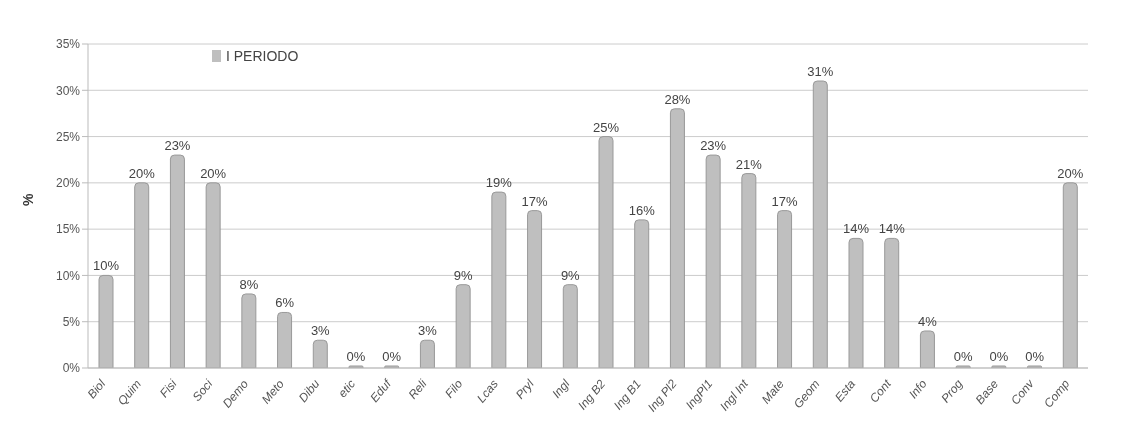 Image resolution: width=1130 pixels, height=447 pixels. What do you see at coordinates (662, 395) in the screenshot?
I see `x-tick-label: Ing Pl2` at bounding box center [662, 395].